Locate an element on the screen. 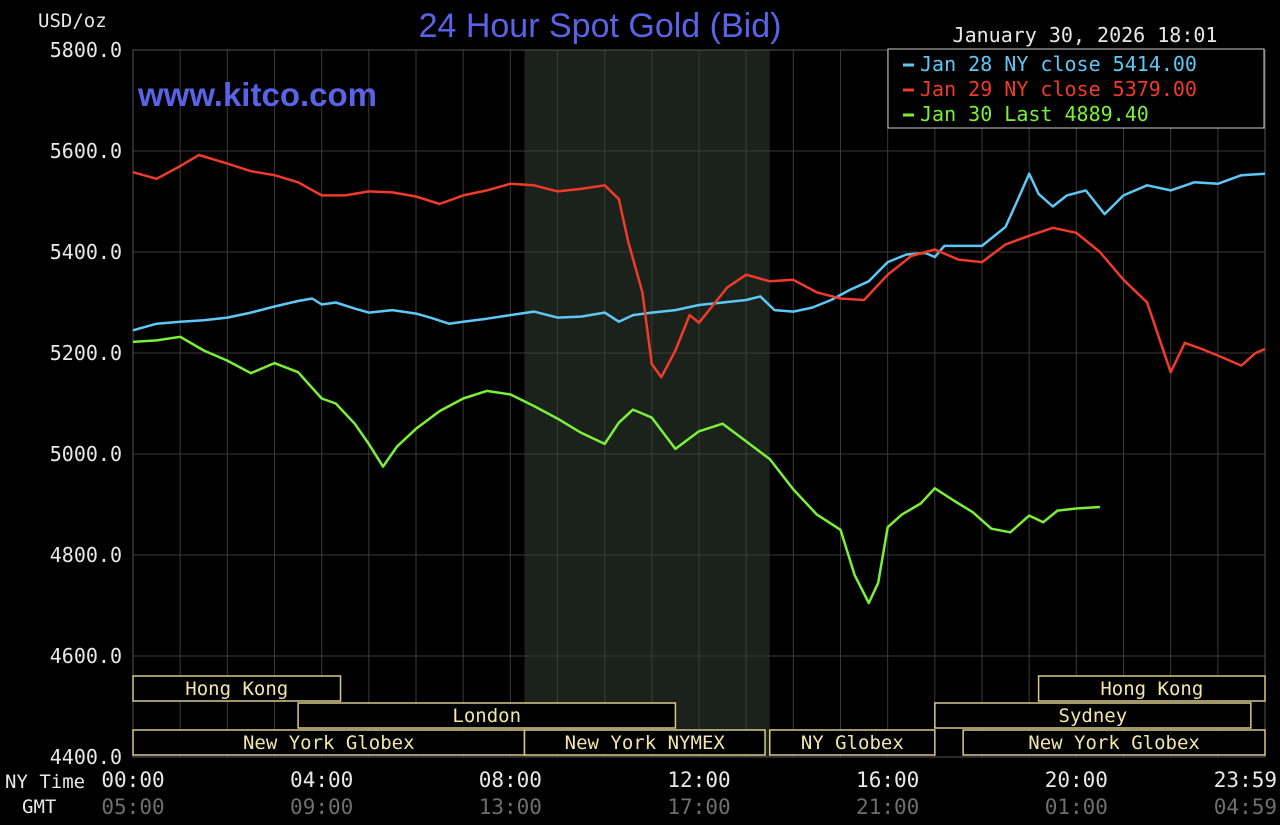 This screenshot has height=825, width=1280. session-label: London is located at coordinates (486, 716).